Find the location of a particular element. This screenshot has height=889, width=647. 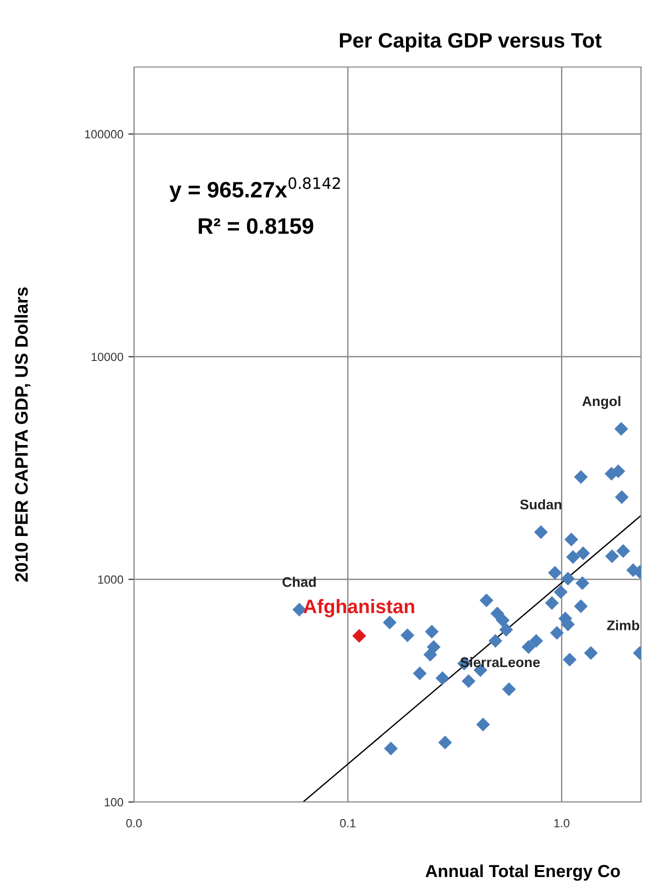

annotation: Zimb is located at coordinates (623, 625).